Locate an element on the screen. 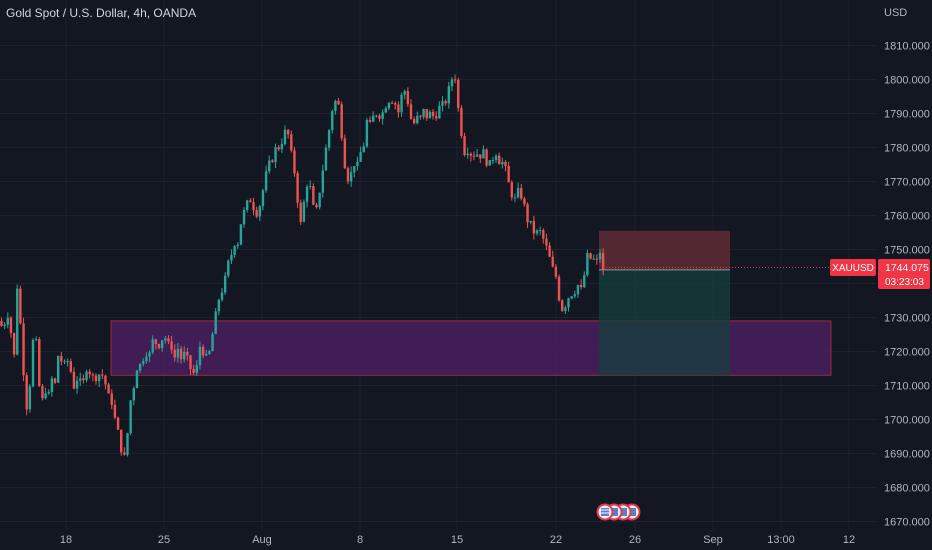  x-tick-label: 15 is located at coordinates (457, 540).